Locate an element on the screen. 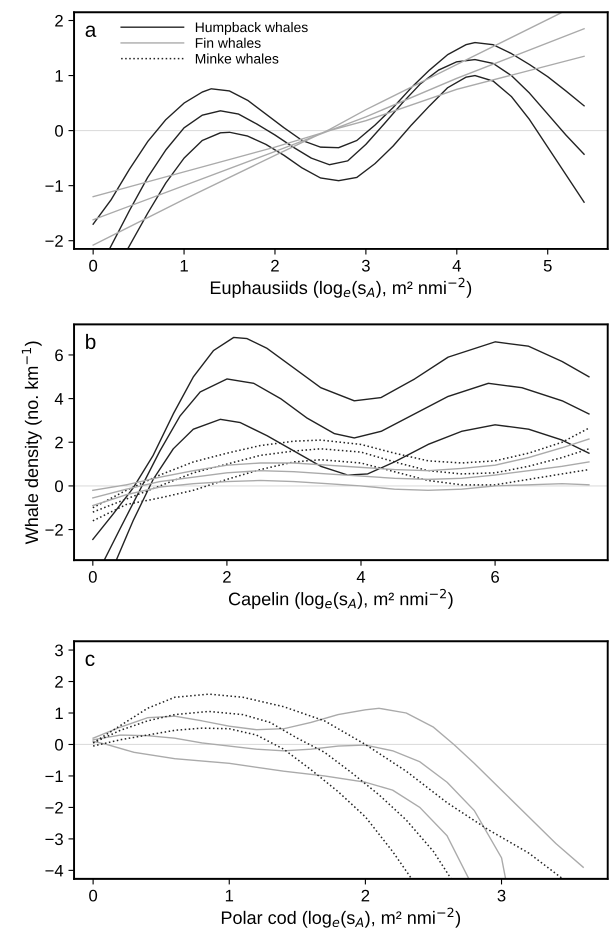 Image resolution: width=612 pixels, height=943 pixels. x-axis-title: Polar cod (log$_{e}$(s$_{A}$), m² nmi$^{−2}$) is located at coordinates (341, 918).